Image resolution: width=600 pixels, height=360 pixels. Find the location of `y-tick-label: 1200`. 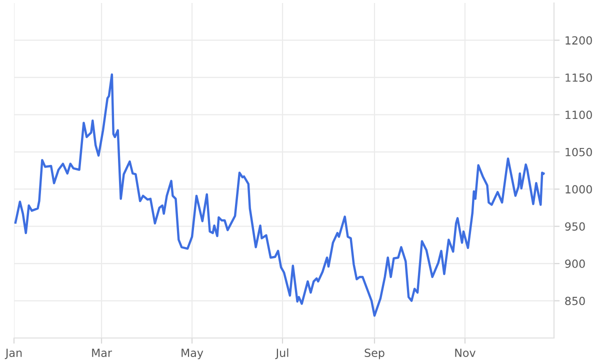

y-tick-label: 1200 is located at coordinates (579, 40).